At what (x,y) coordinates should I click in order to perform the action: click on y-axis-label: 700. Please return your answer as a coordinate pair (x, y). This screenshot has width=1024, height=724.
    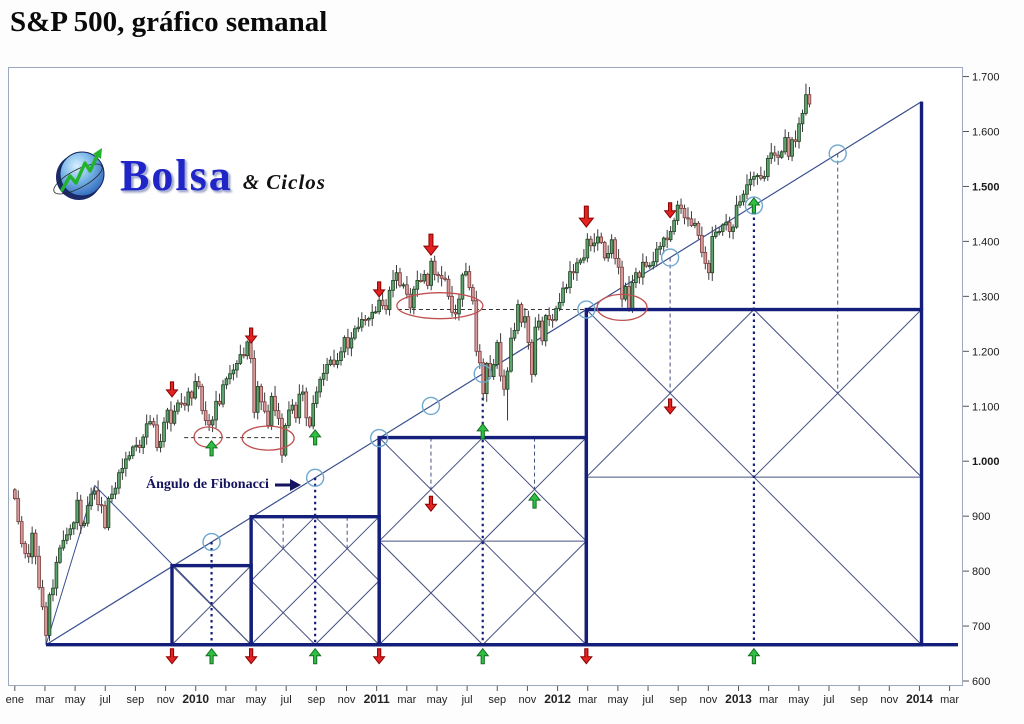
    Looking at the image, I should click on (981, 627).